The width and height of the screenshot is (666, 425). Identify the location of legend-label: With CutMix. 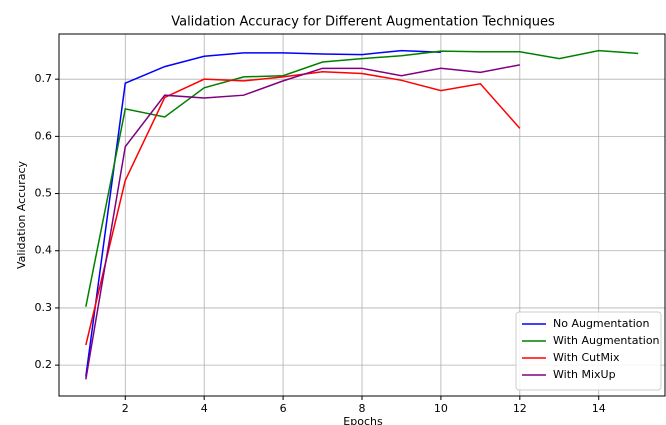
(586, 357).